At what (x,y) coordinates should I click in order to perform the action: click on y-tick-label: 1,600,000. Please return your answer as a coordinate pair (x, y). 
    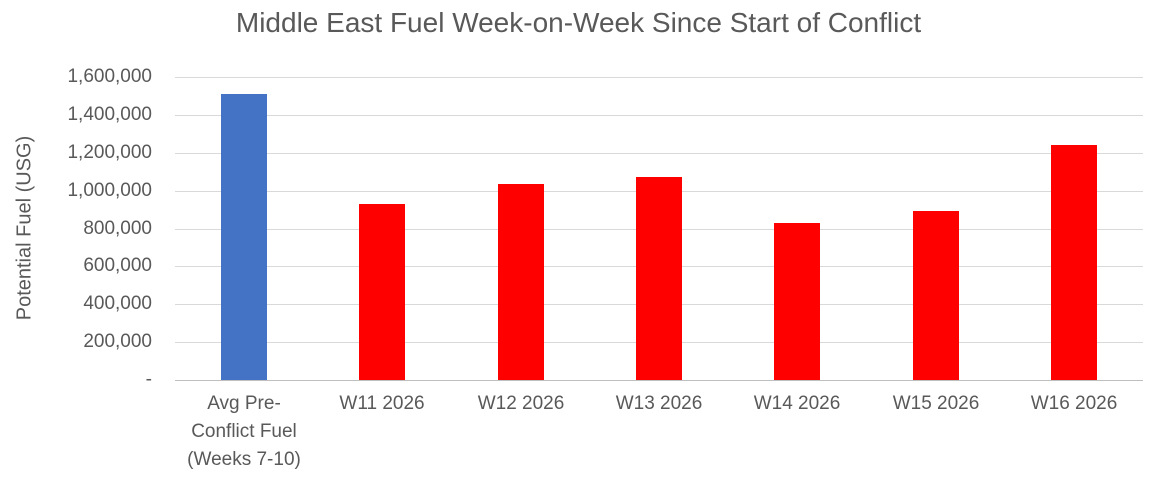
    Looking at the image, I should click on (109, 76).